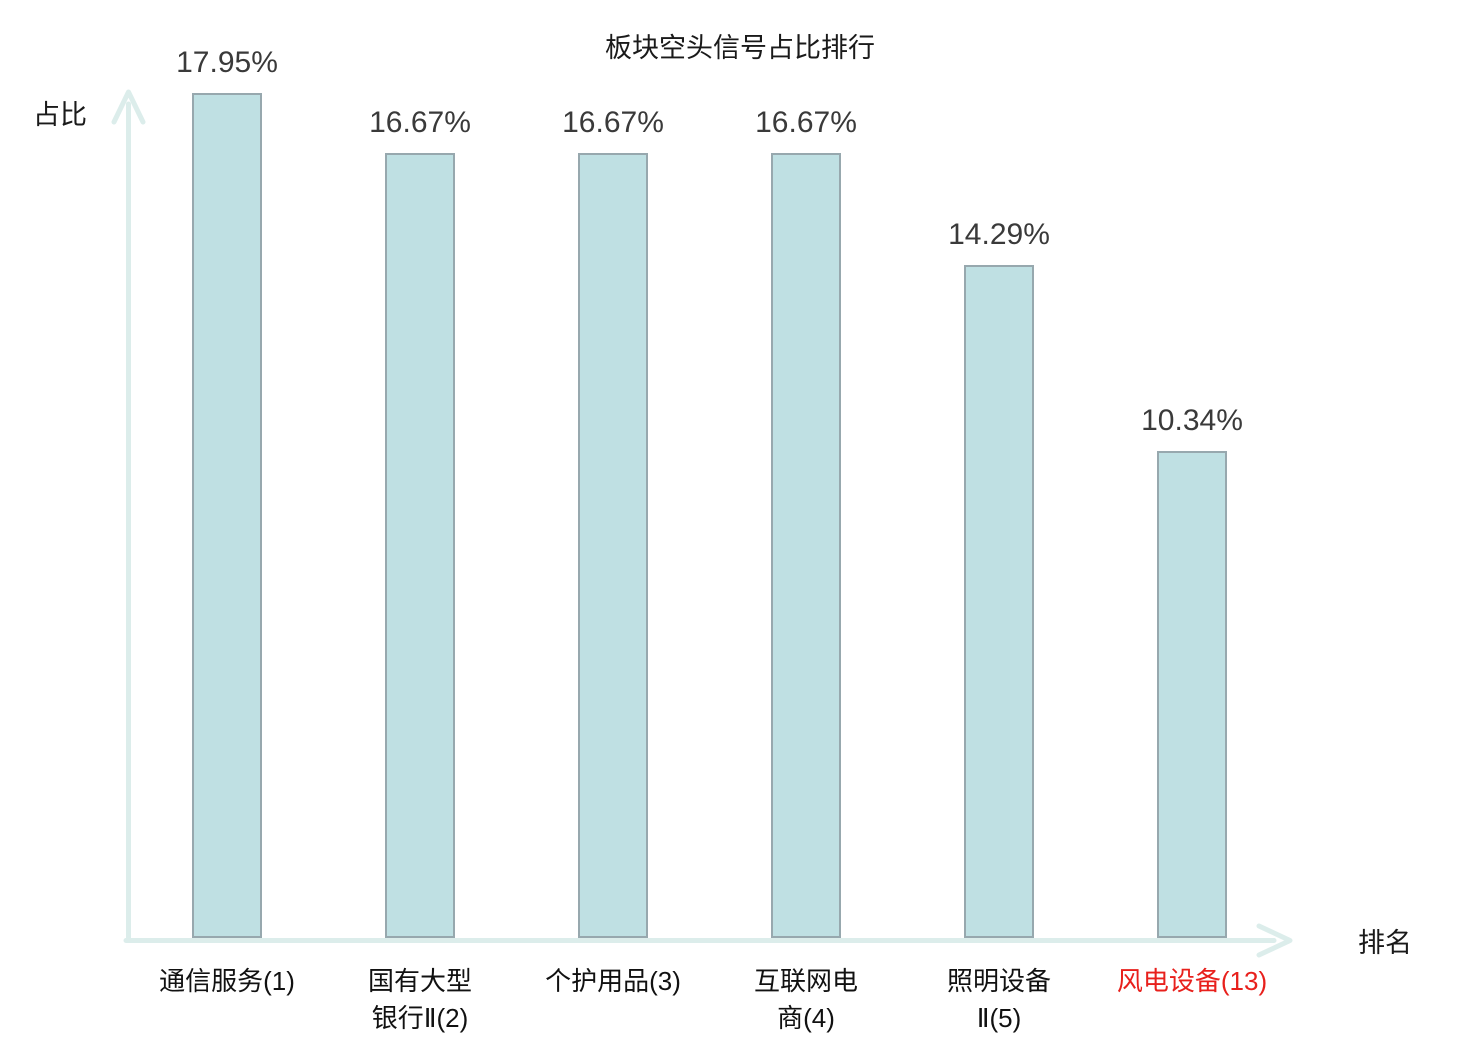  What do you see at coordinates (613, 122) in the screenshot?
I see `bar-value-label-3: 16.67%` at bounding box center [613, 122].